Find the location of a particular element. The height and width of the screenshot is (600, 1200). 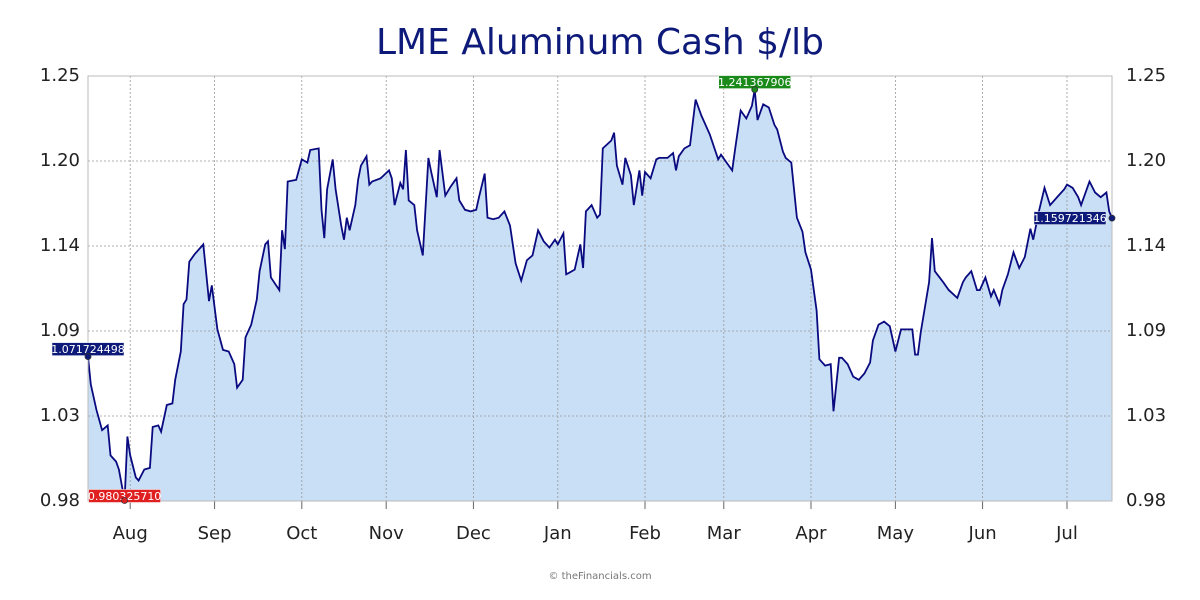

x-tick-label: Apr is located at coordinates (811, 533).